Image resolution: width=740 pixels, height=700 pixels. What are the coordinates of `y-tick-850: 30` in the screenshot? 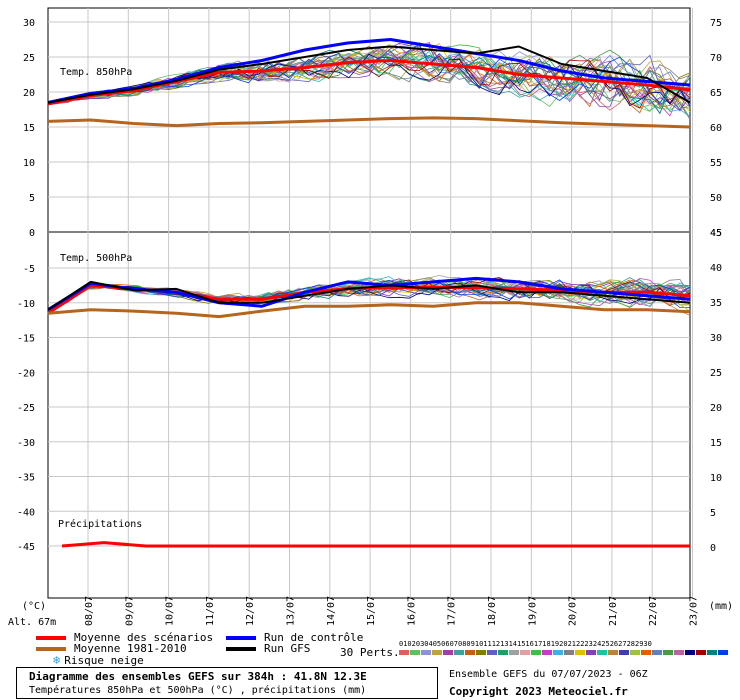 It's located at (29, 23).